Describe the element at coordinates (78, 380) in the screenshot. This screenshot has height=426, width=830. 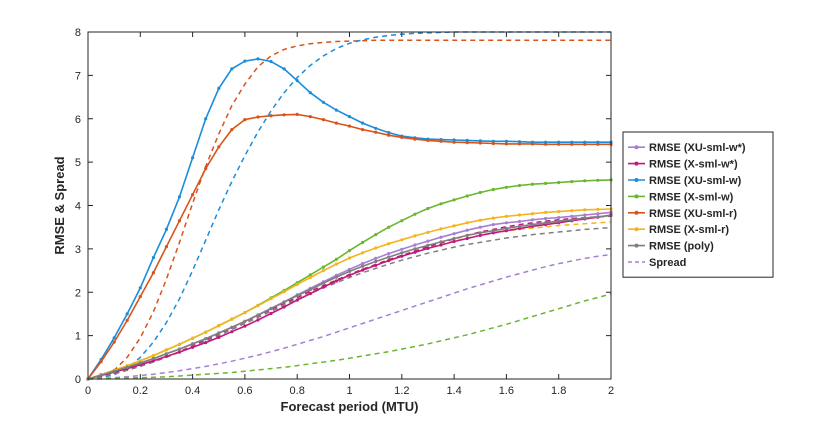
I see `y-tick-label: 0` at that location.